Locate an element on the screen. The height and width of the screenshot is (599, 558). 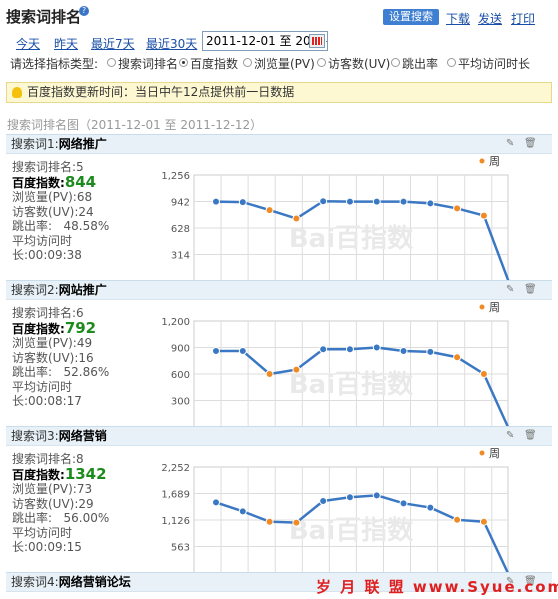
baidu-index-value: 1342 is located at coordinates (85, 473).